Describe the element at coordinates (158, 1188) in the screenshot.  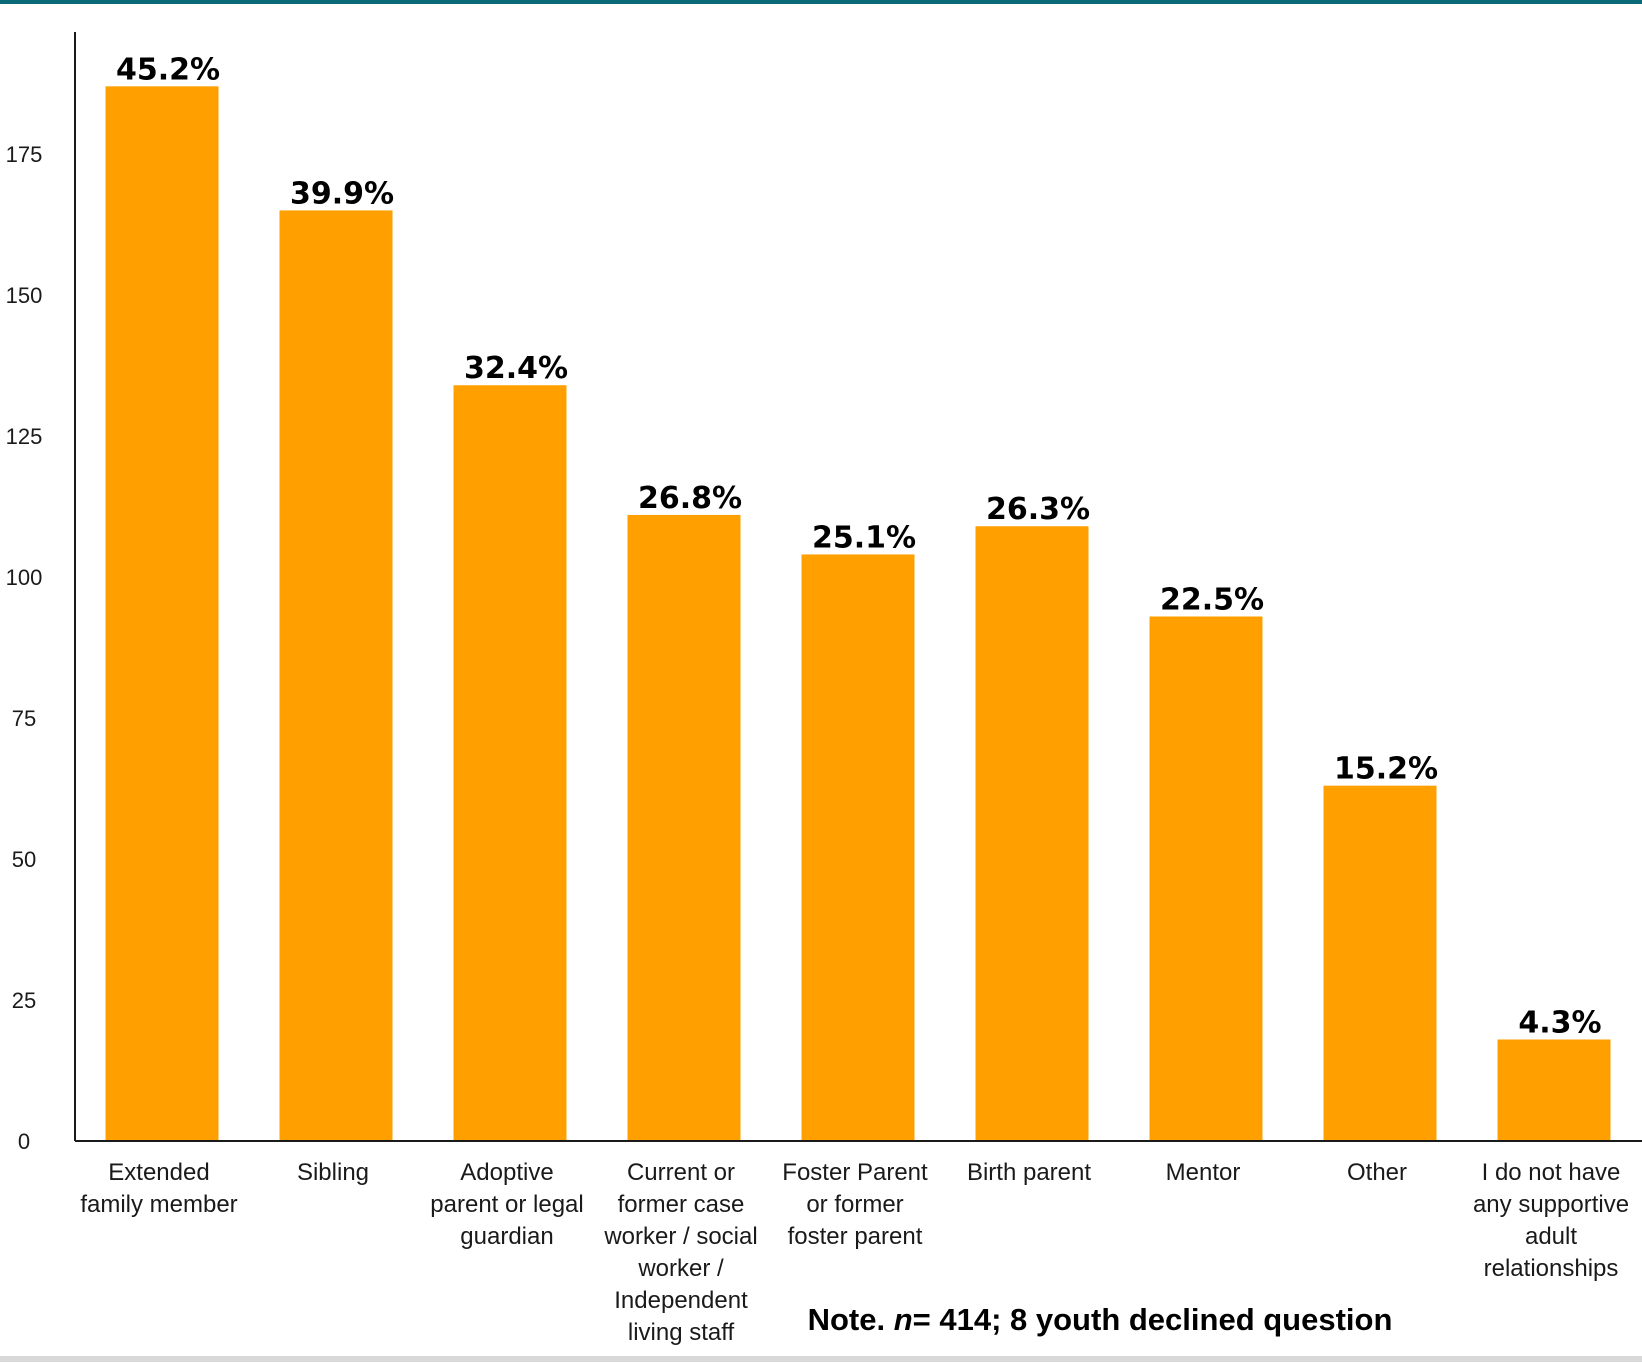
I see `x-tick-label: Extended family member` at that location.